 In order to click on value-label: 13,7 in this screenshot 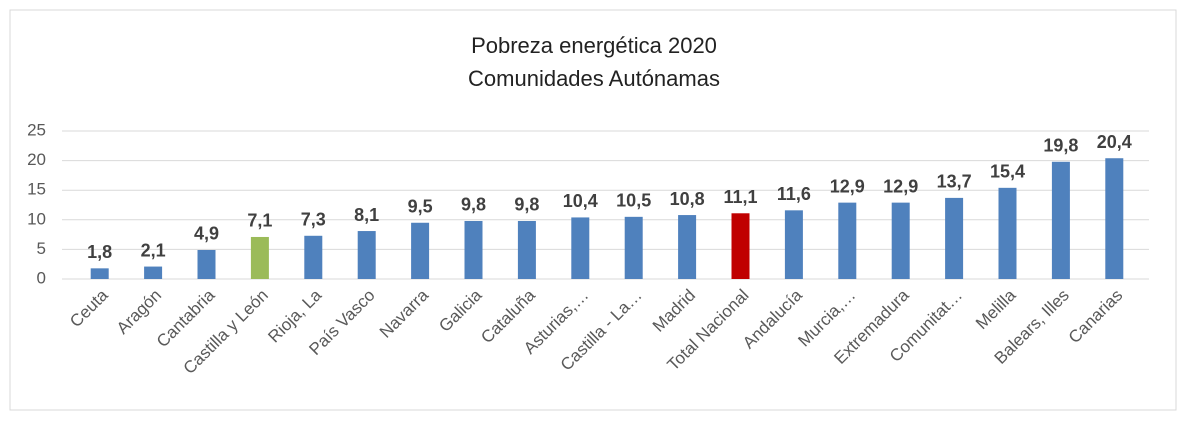, I will do `click(954, 182)`.